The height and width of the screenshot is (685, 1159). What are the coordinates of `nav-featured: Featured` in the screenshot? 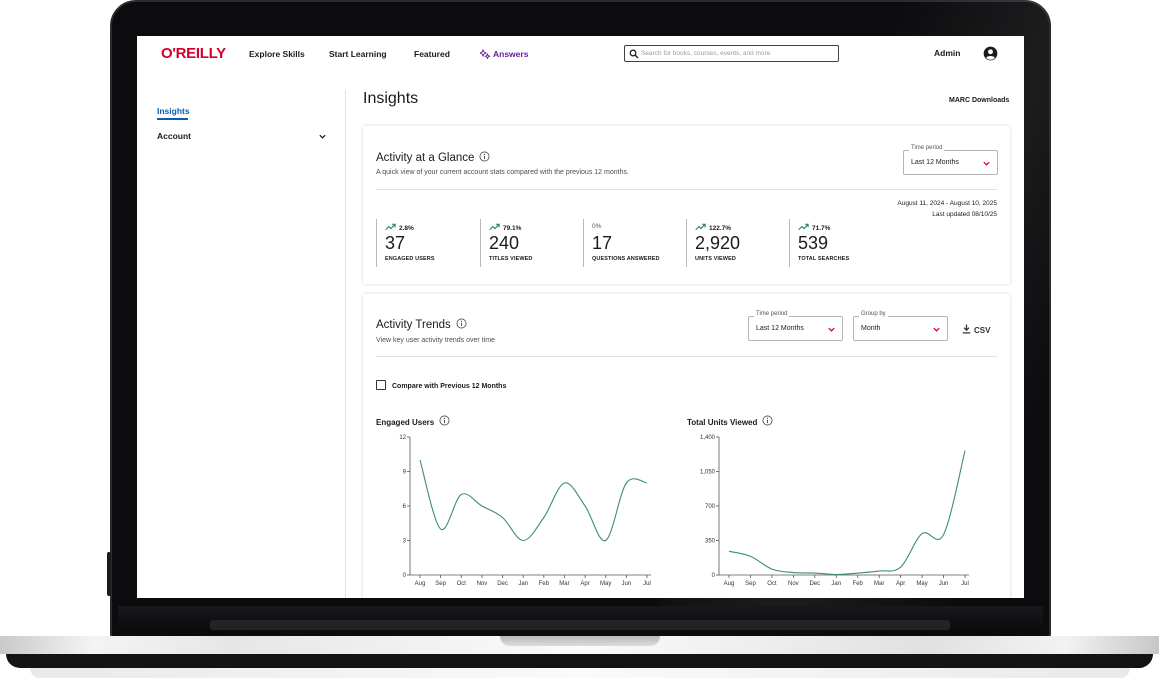 It's located at (432, 54).